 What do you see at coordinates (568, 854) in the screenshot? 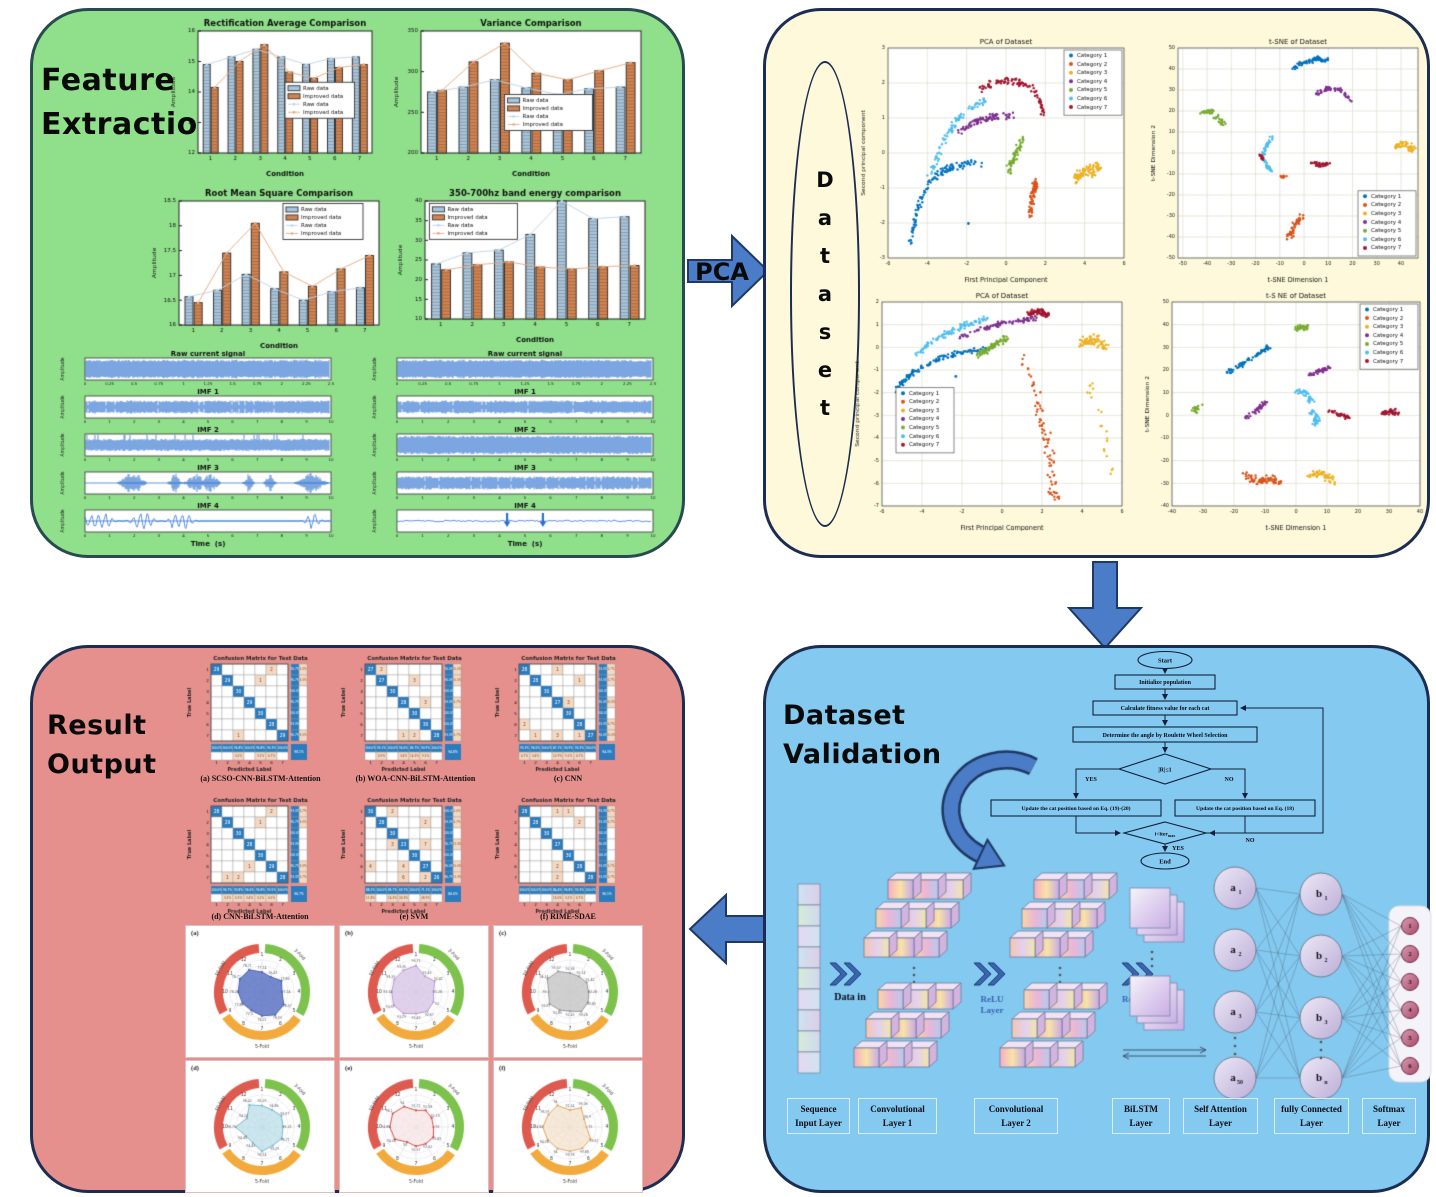
I see `confusion-matrix-f` at bounding box center [568, 854].